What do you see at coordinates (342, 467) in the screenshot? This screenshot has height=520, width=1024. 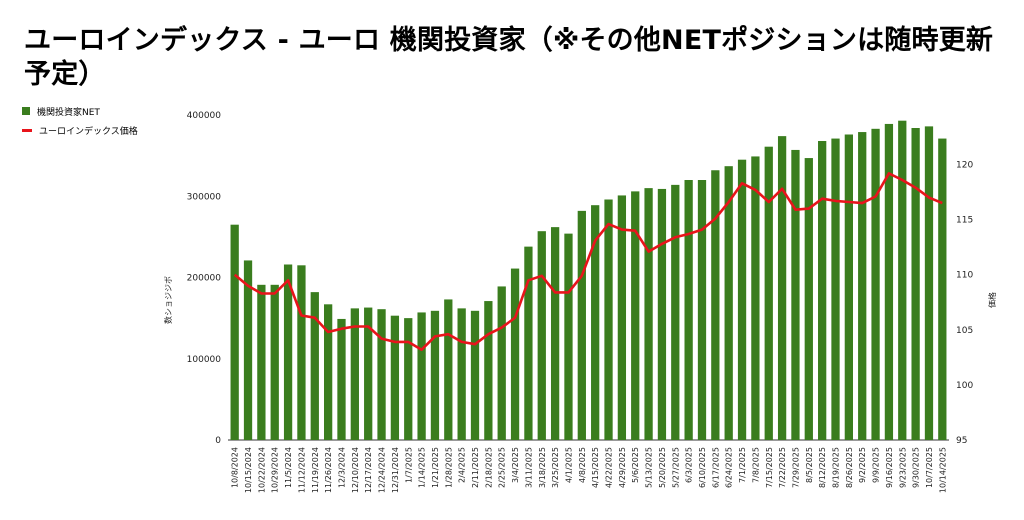 I see `x-tick-label: 12/3/2024` at bounding box center [342, 467].